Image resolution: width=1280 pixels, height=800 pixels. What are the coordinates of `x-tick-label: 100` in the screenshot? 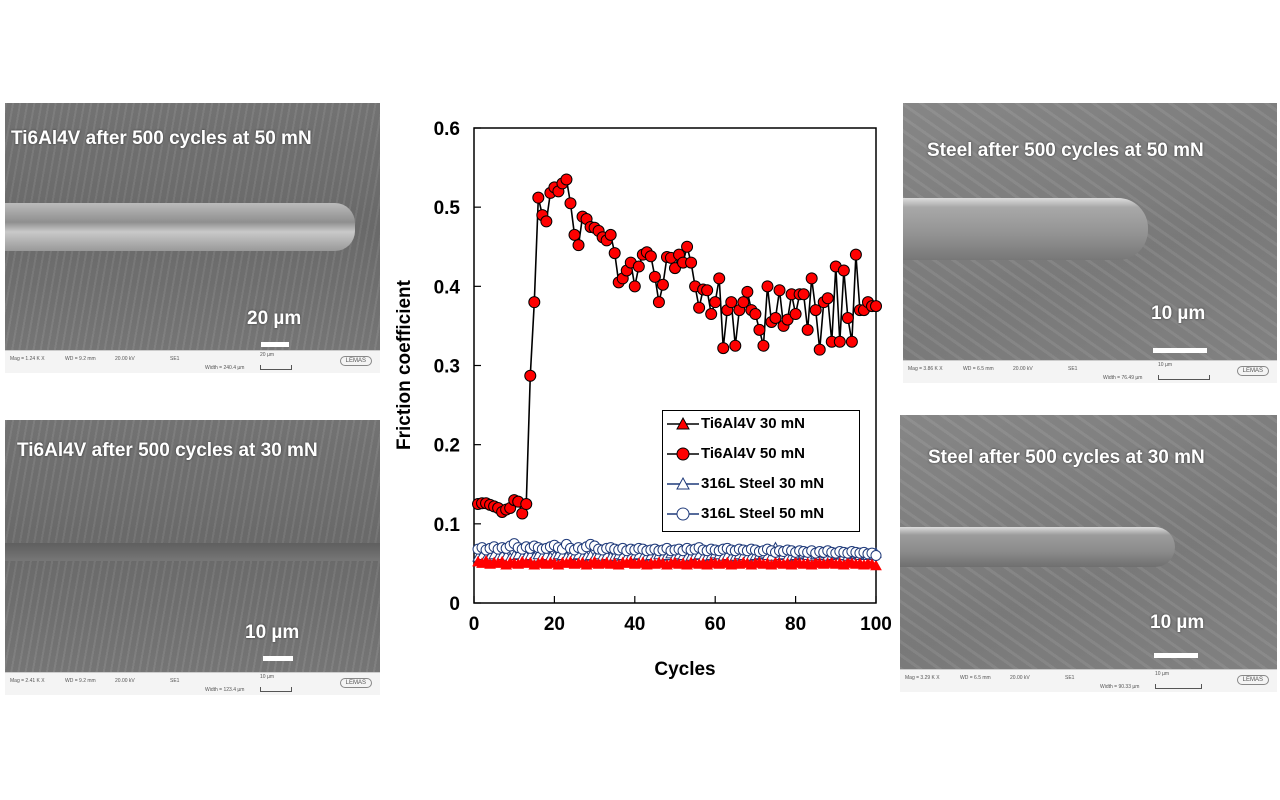 It's located at (876, 624).